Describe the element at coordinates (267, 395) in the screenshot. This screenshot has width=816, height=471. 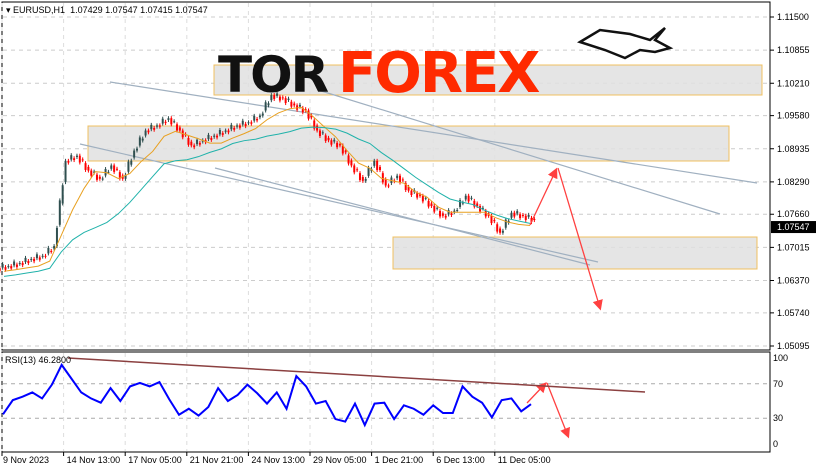
I see `rsi-line` at that location.